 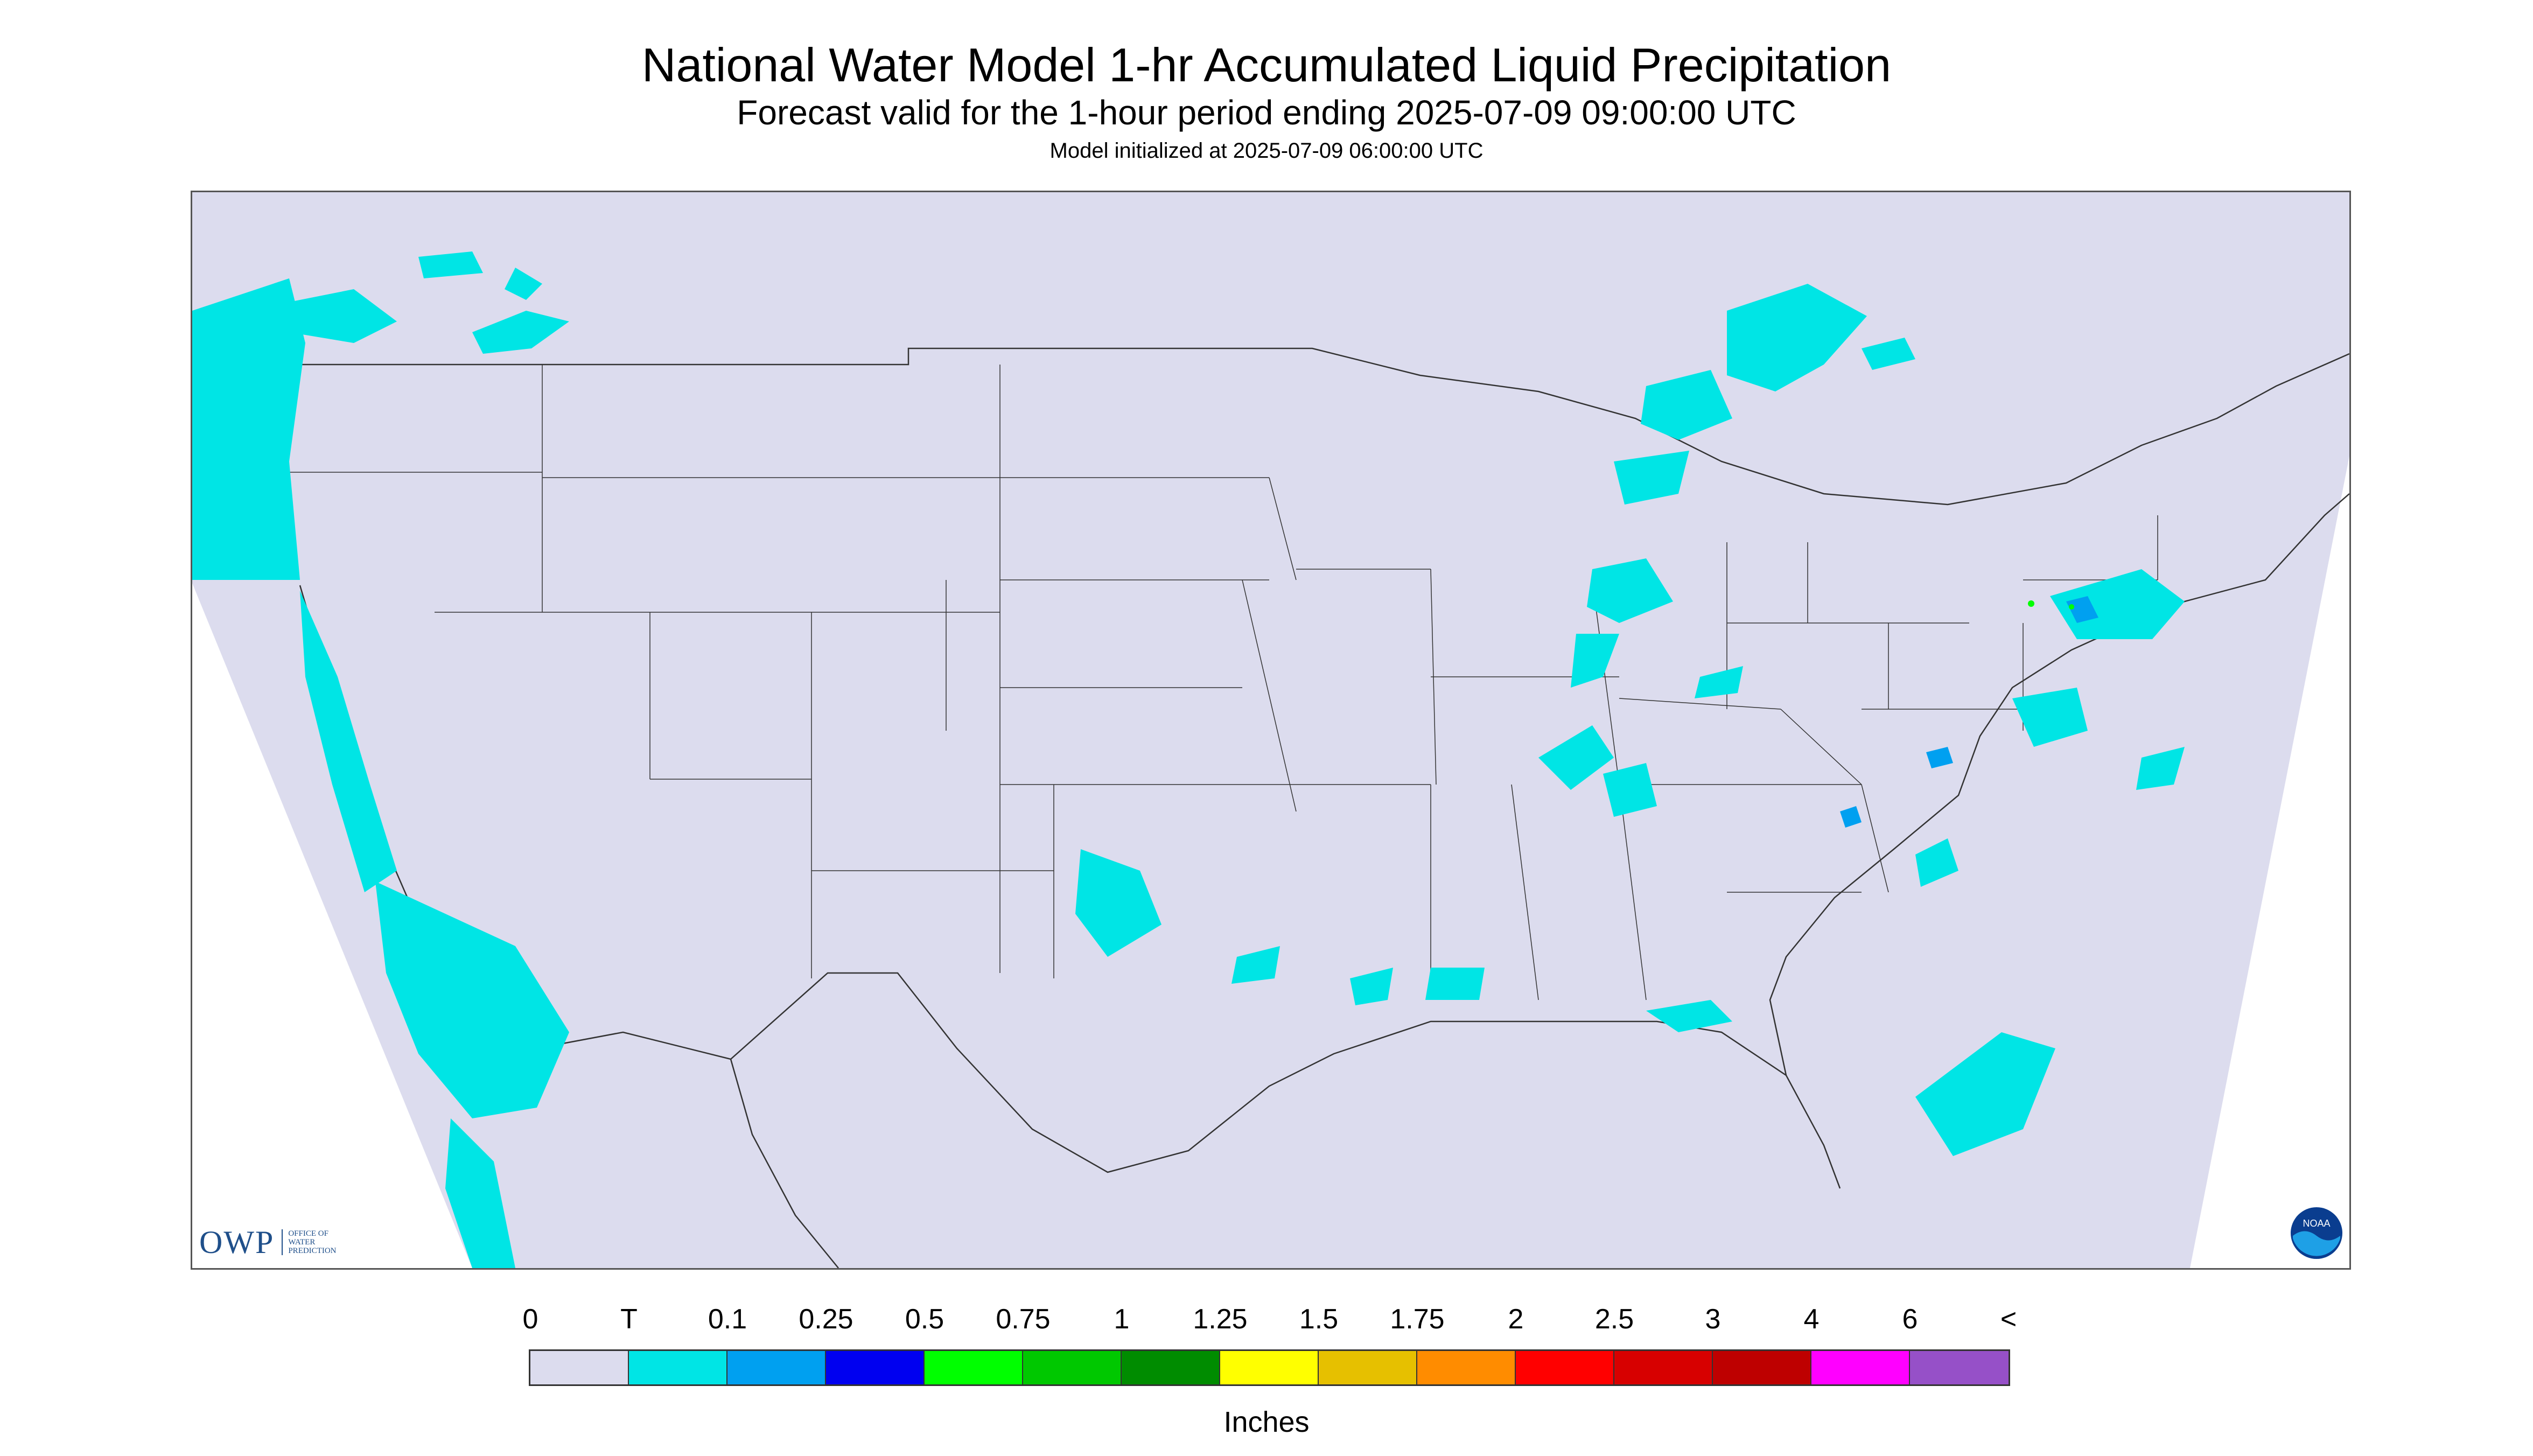 What do you see at coordinates (629, 1319) in the screenshot?
I see `legend-tick-label: T` at bounding box center [629, 1319].